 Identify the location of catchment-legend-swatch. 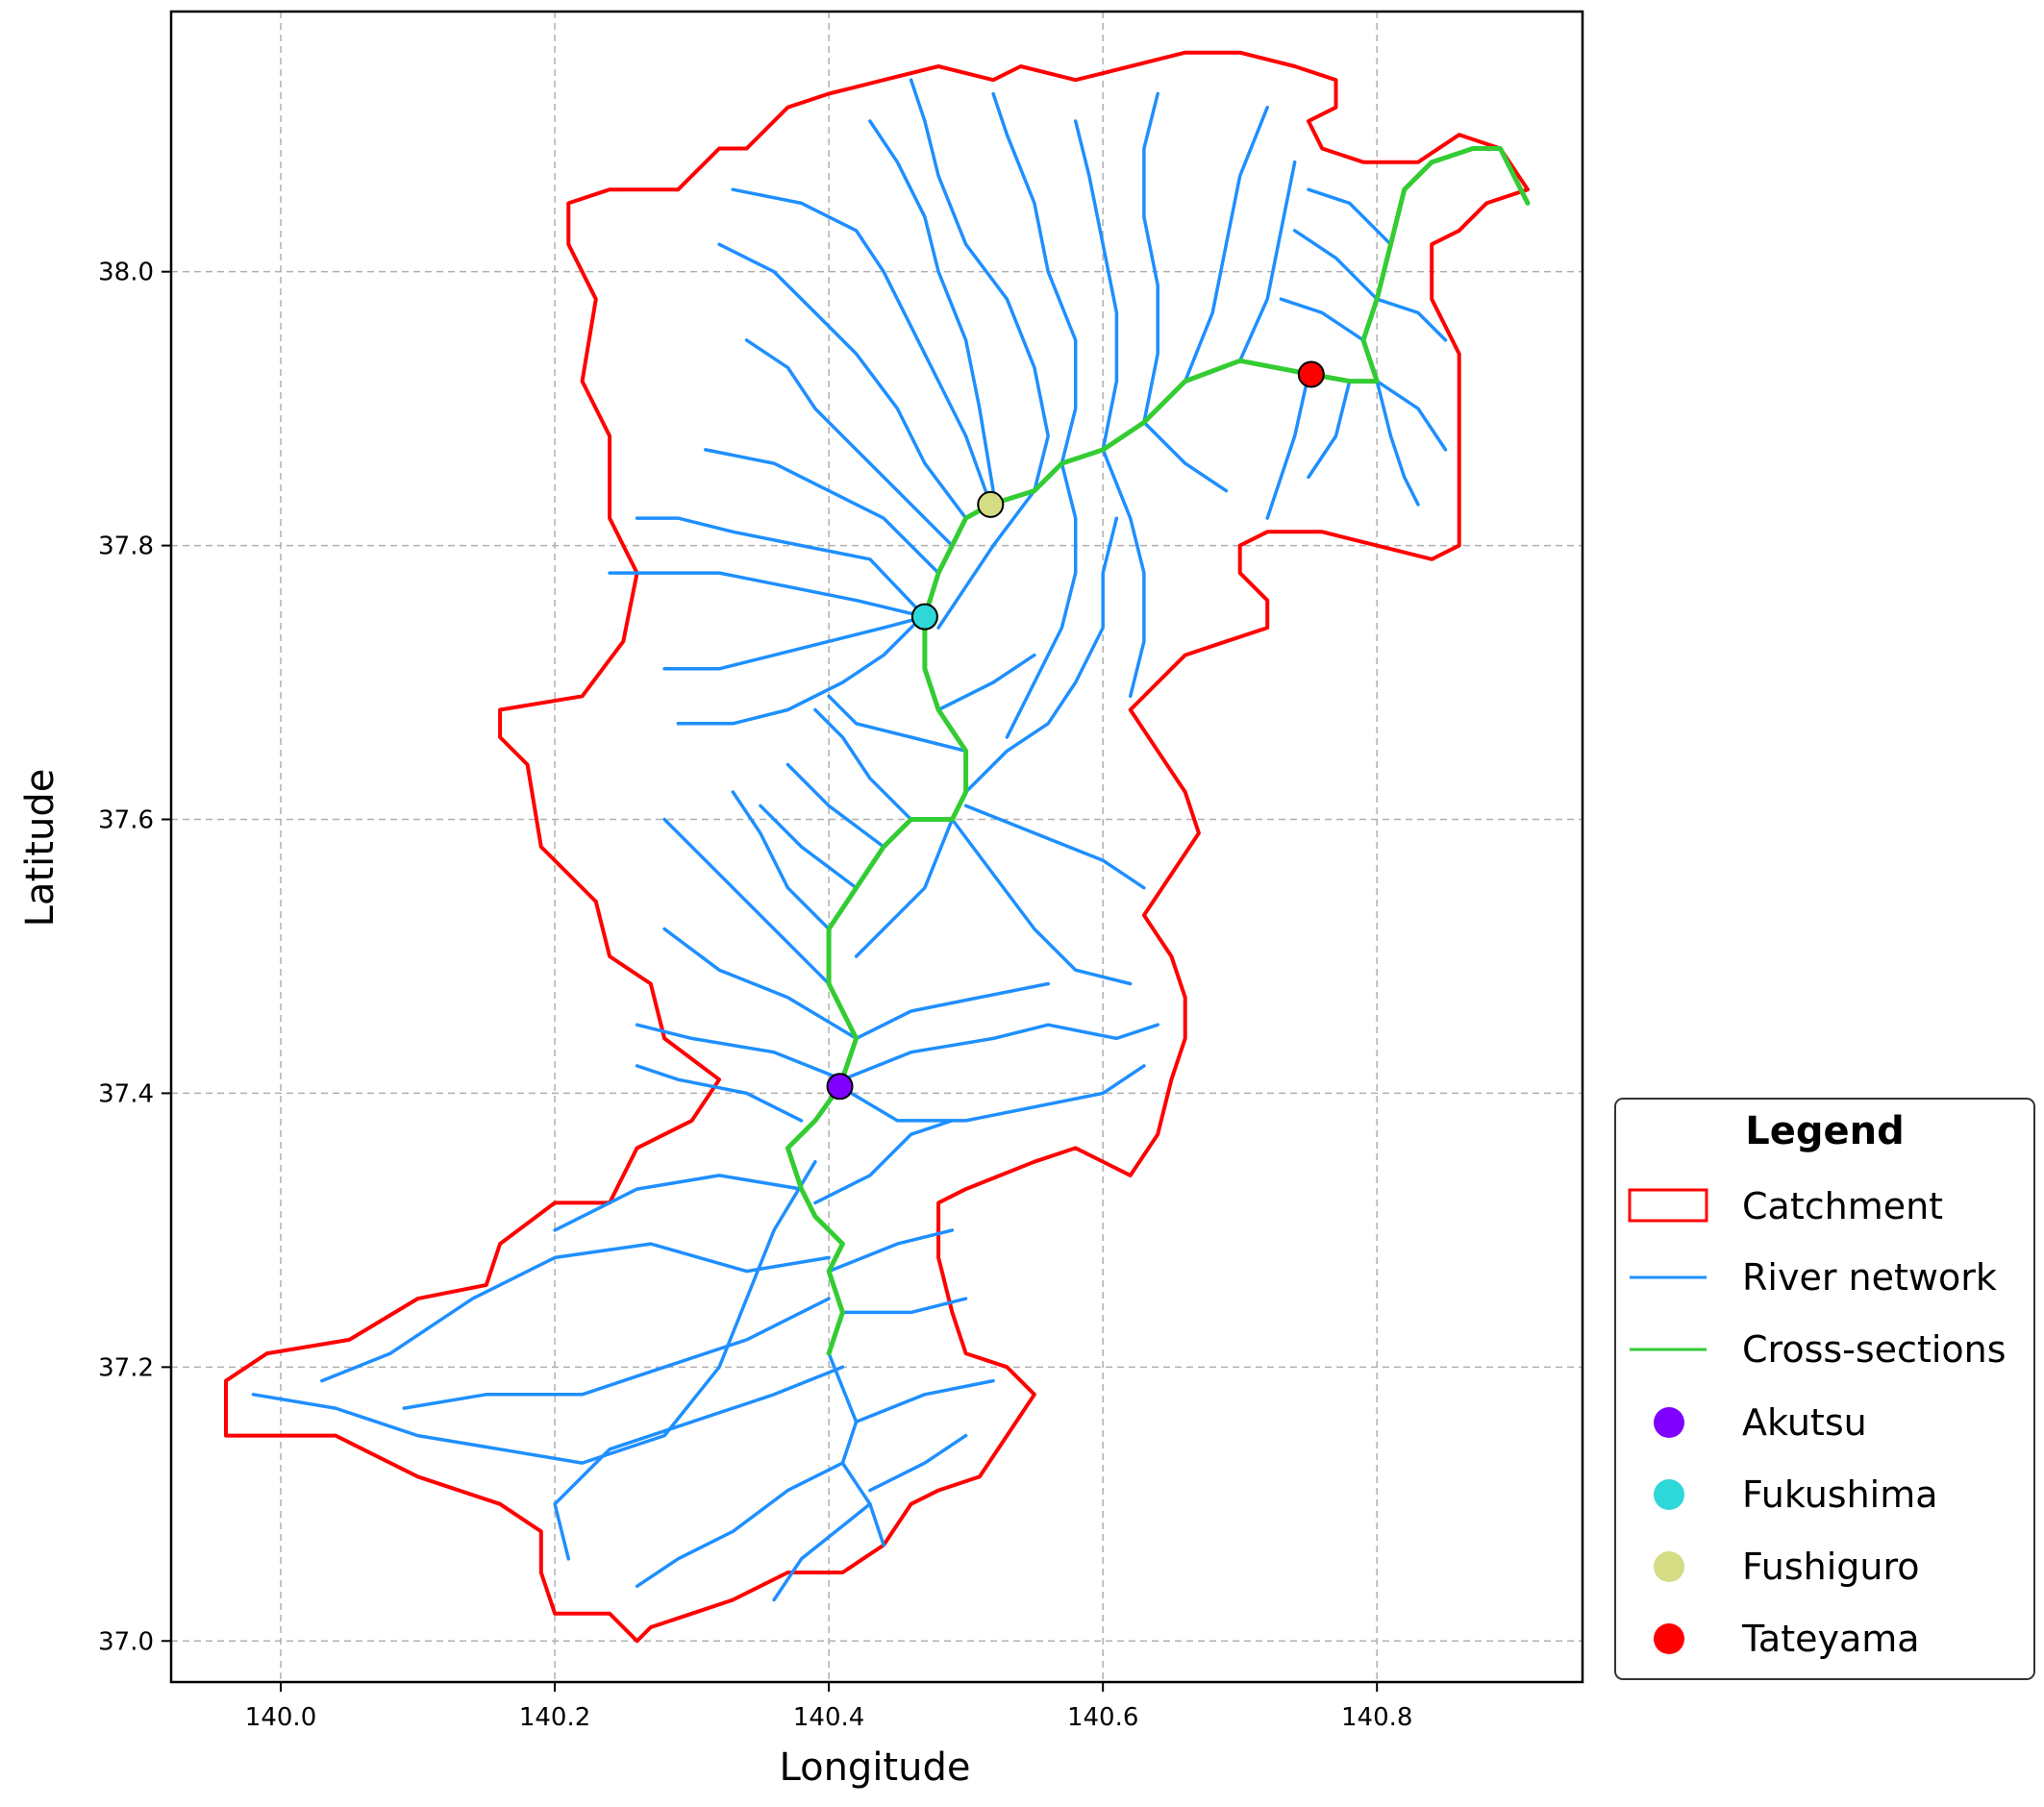
(1668, 1205).